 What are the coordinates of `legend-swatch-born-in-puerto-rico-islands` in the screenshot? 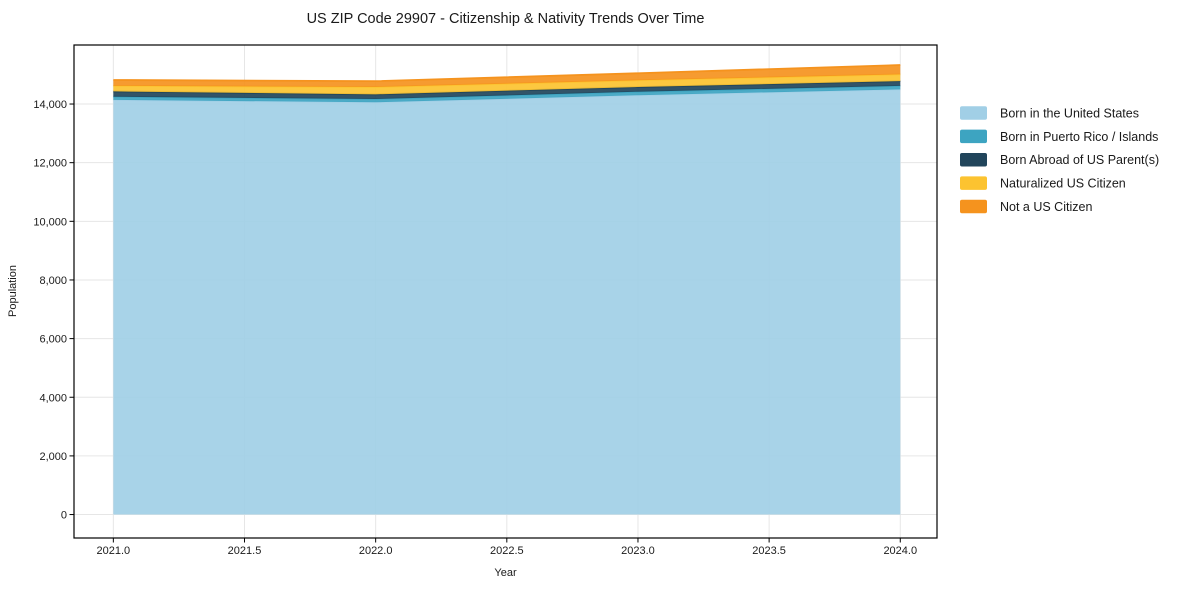 It's located at (973, 136).